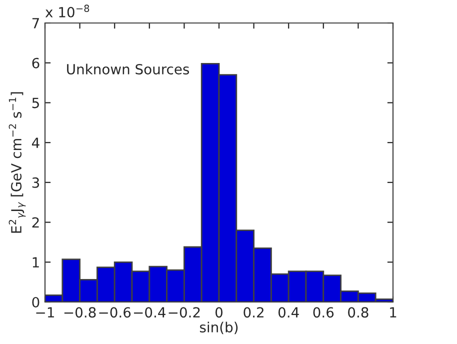 Image resolution: width=457 pixels, height=344 pixels. What do you see at coordinates (128, 69) in the screenshot?
I see `annotation: Unknown Sources` at bounding box center [128, 69].